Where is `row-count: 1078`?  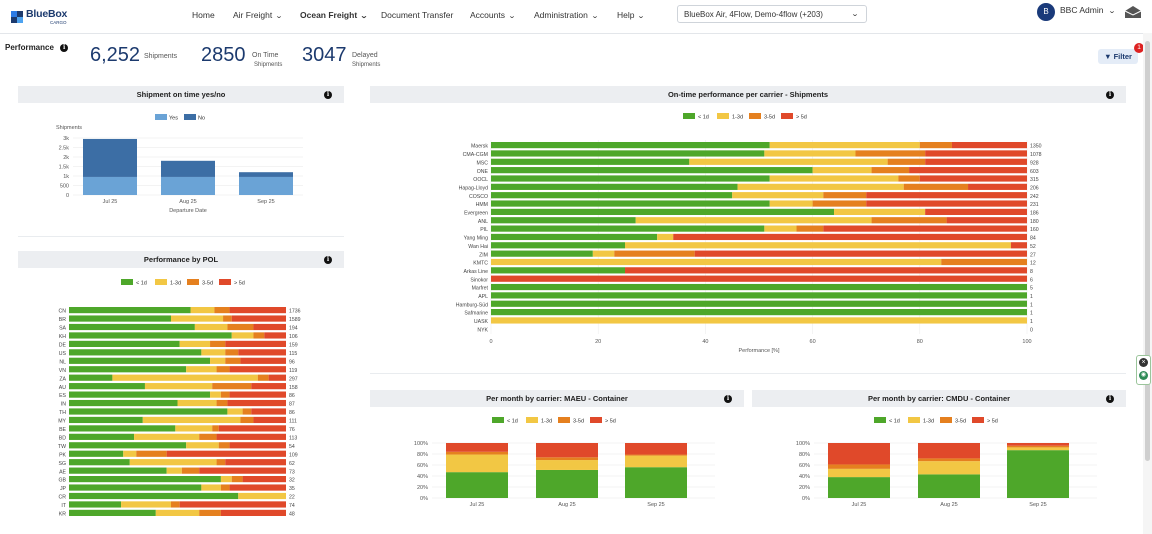 row-count: 1078 is located at coordinates (1036, 155).